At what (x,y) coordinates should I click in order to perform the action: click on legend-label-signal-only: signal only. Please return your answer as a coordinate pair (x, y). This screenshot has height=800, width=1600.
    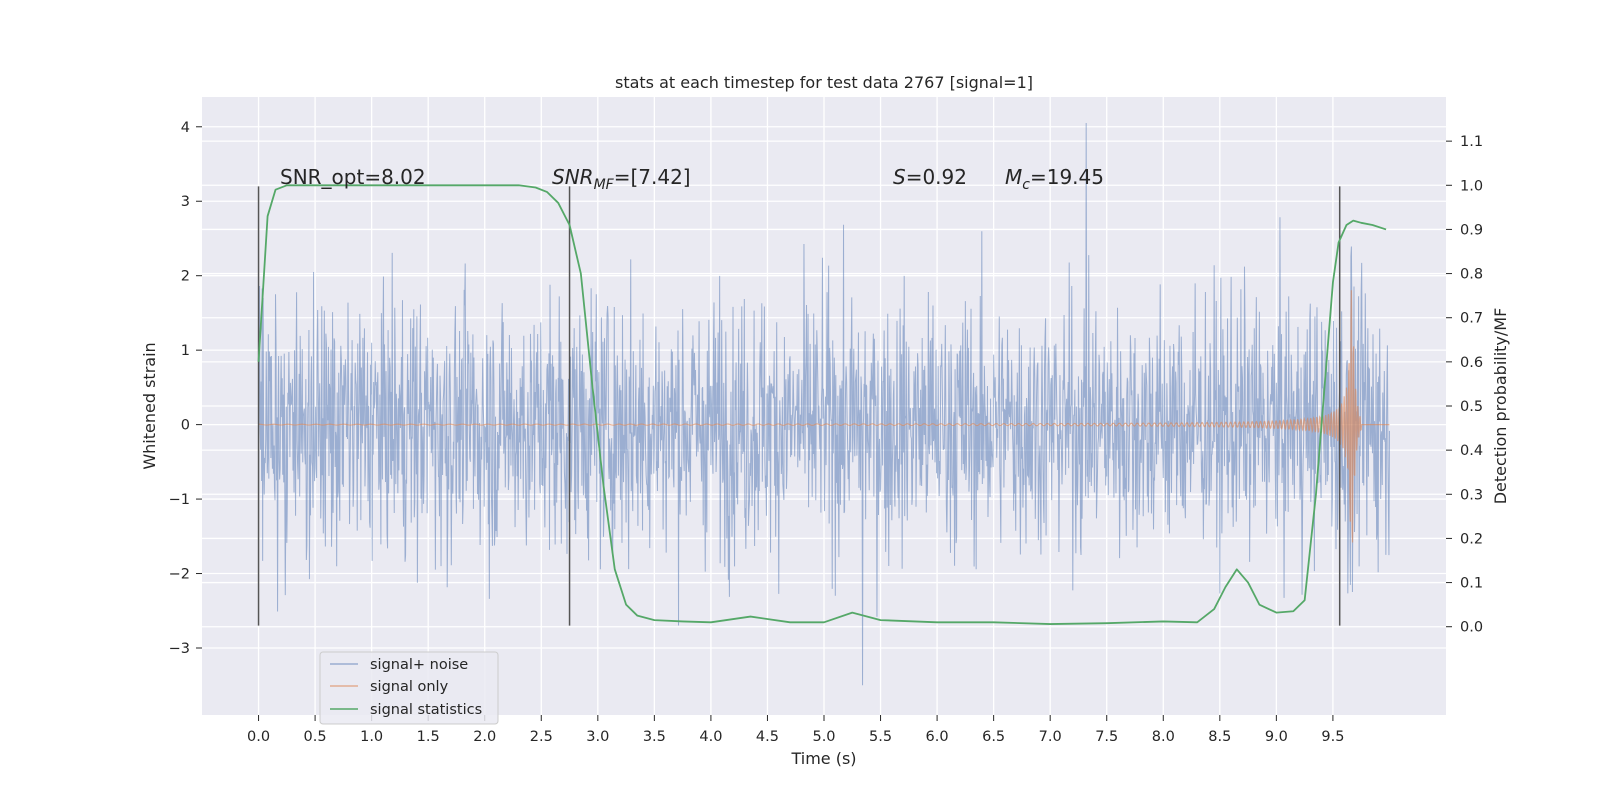
    Looking at the image, I should click on (409, 687).